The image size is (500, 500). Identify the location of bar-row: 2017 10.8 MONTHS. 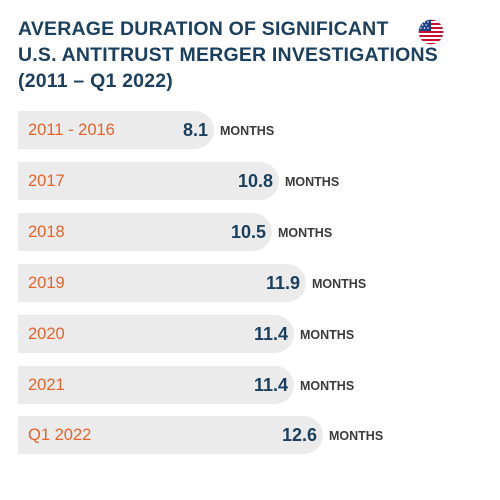
(193, 181).